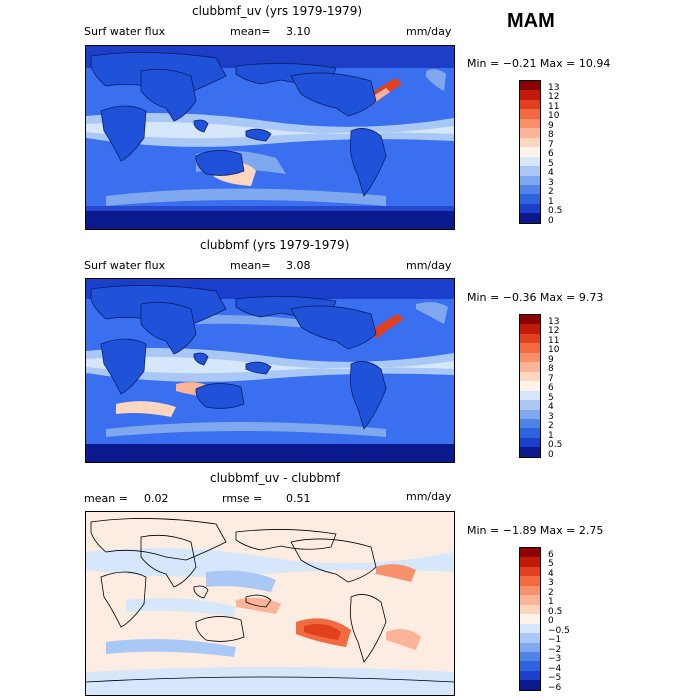 This screenshot has width=700, height=700. What do you see at coordinates (270, 137) in the screenshot?
I see `panel-top-map` at bounding box center [270, 137].